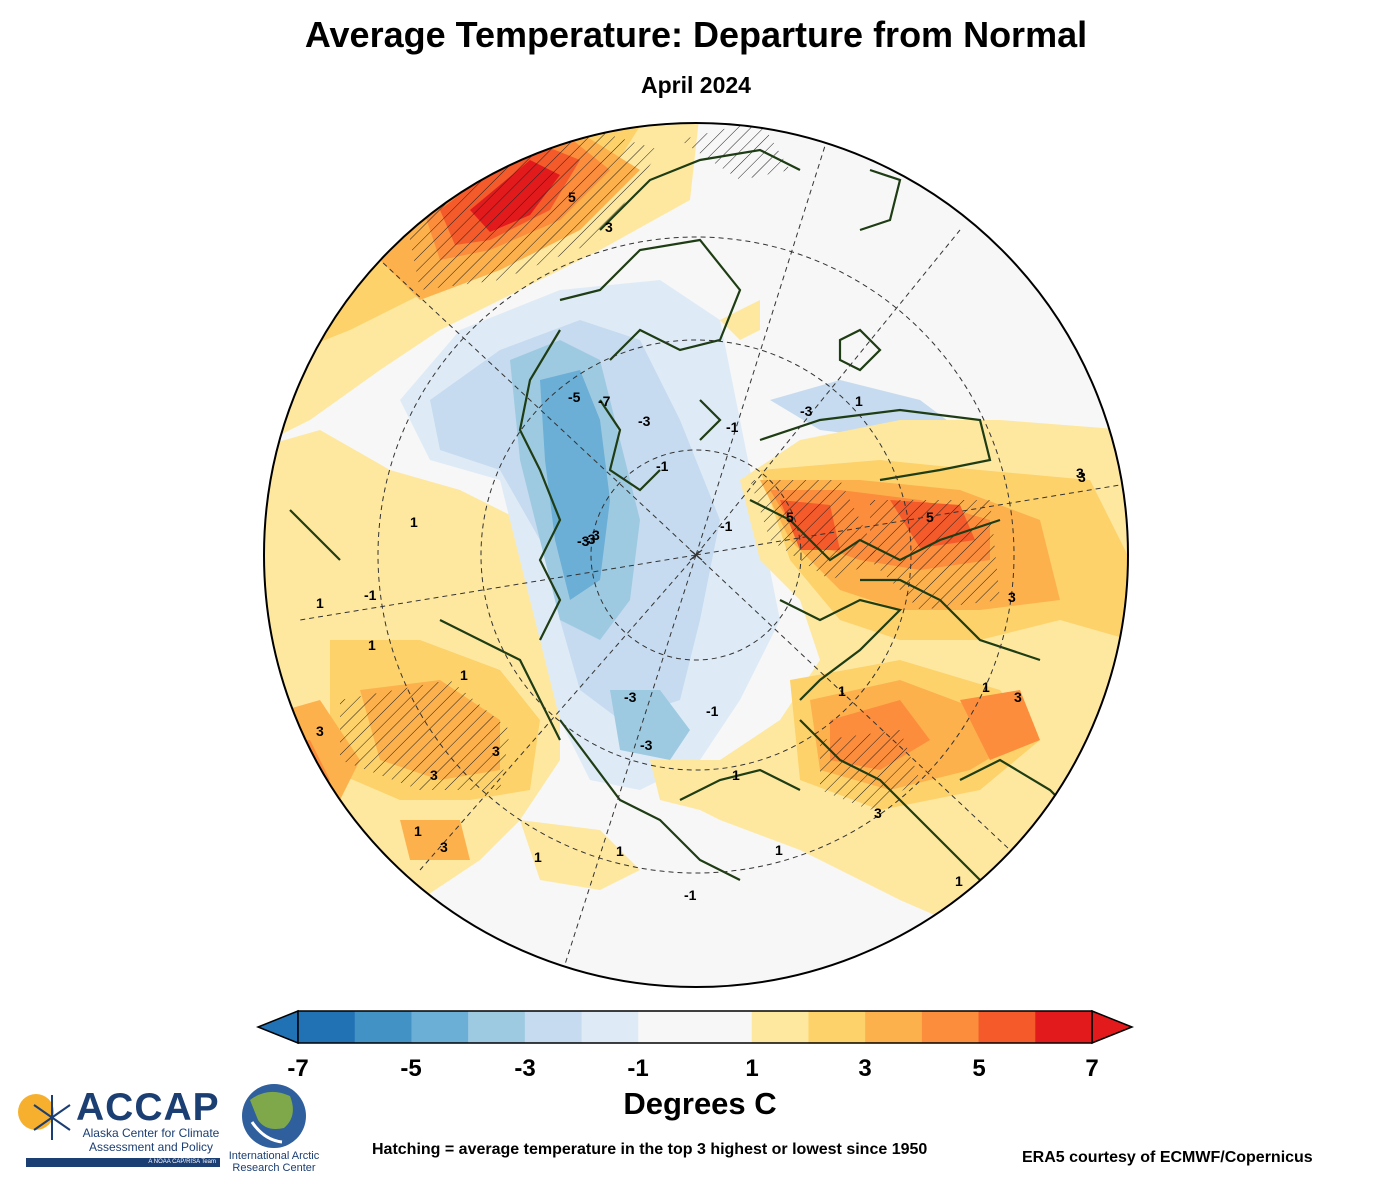  Describe the element at coordinates (411, 1068) in the screenshot. I see `colorbar-tick: -5` at that location.